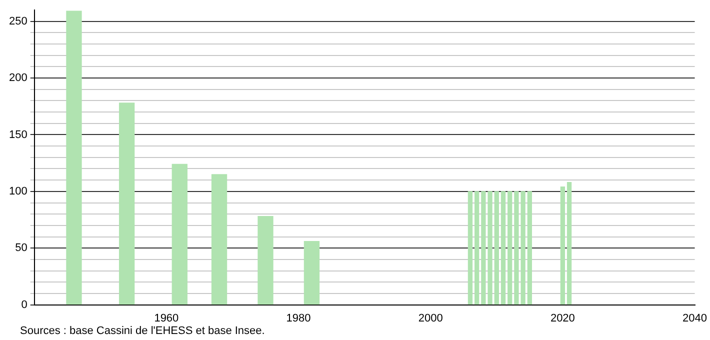  I want to click on y-tick-label: 0, so click(24, 304).